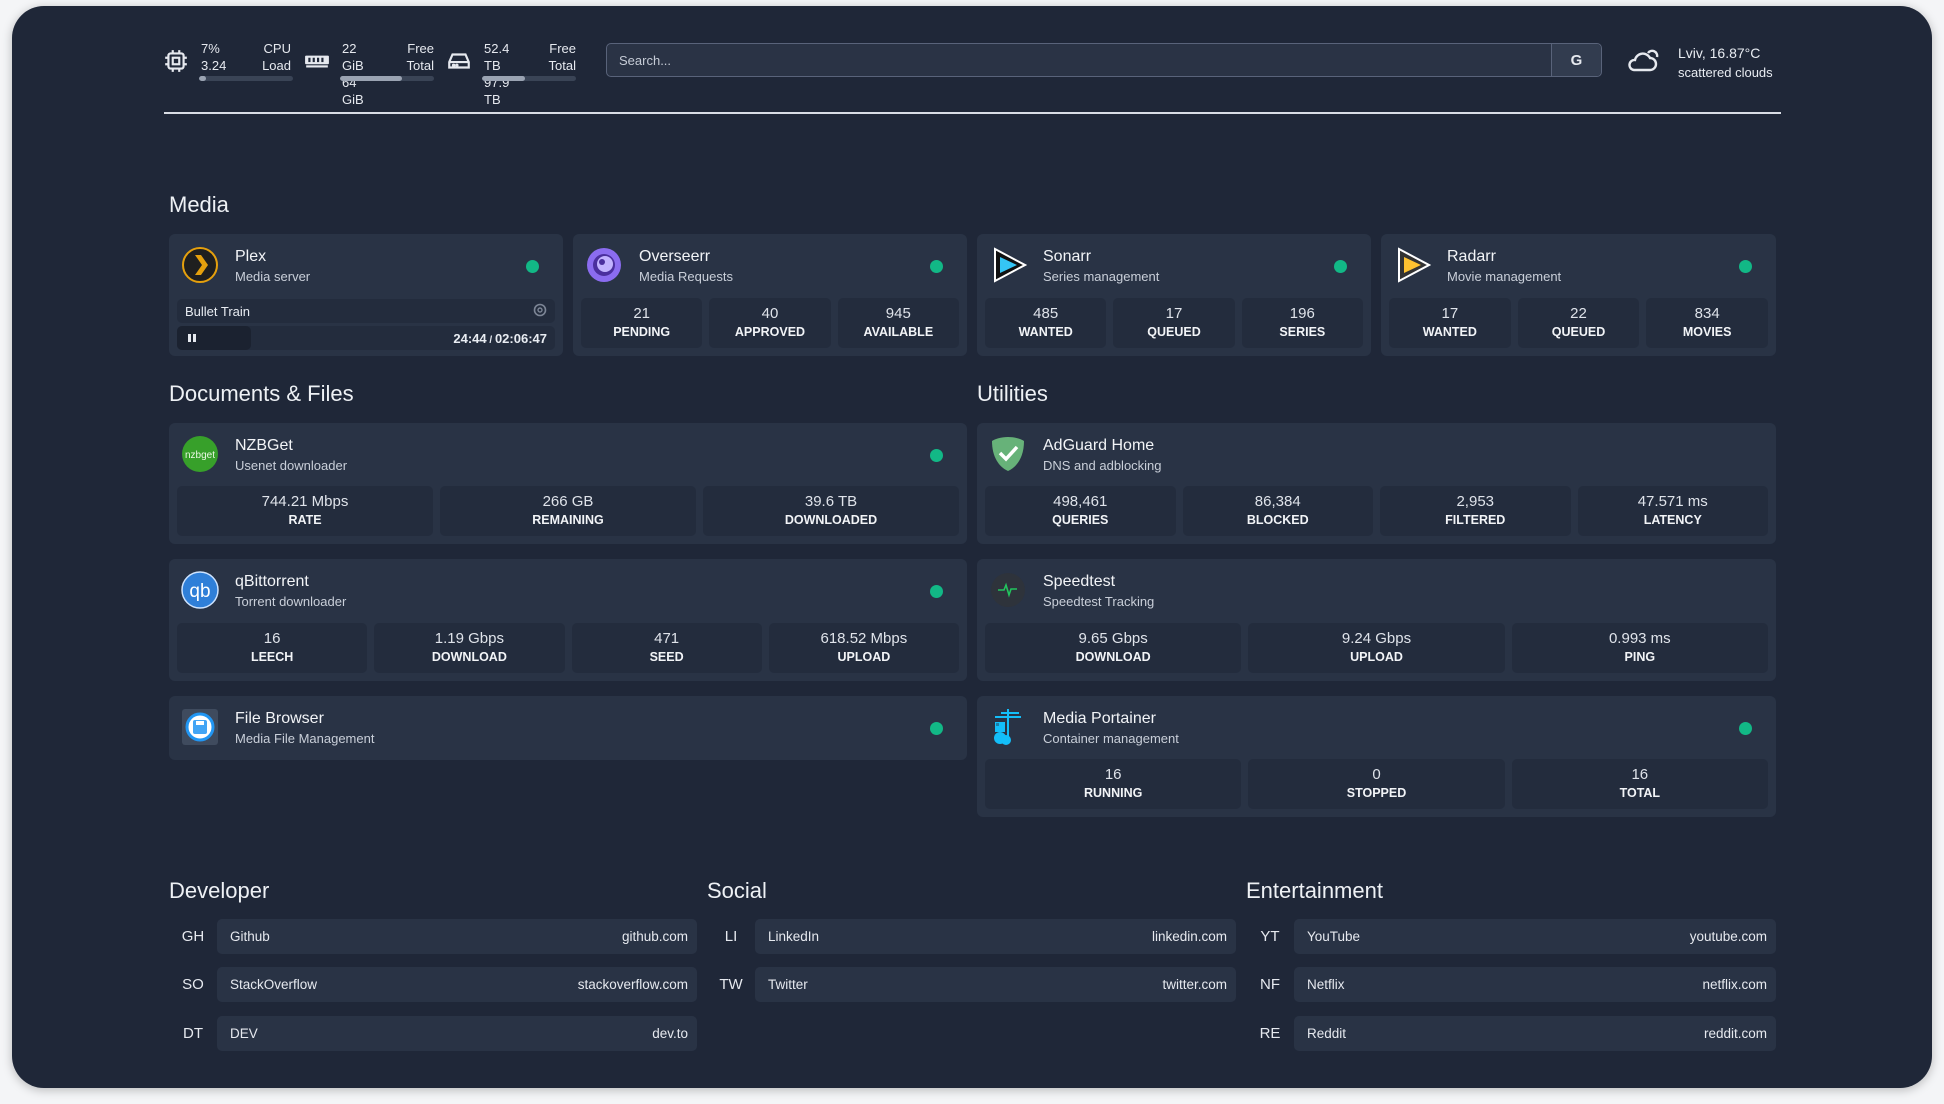 Image resolution: width=1944 pixels, height=1104 pixels. What do you see at coordinates (1639, 638) in the screenshot?
I see `stat-value: 0.993 ms` at bounding box center [1639, 638].